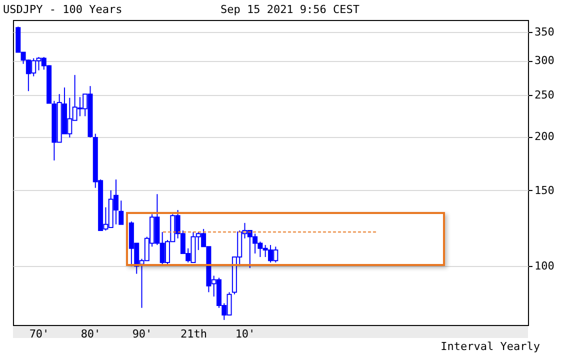  I want to click on y-tick-label: 100, so click(544, 266).